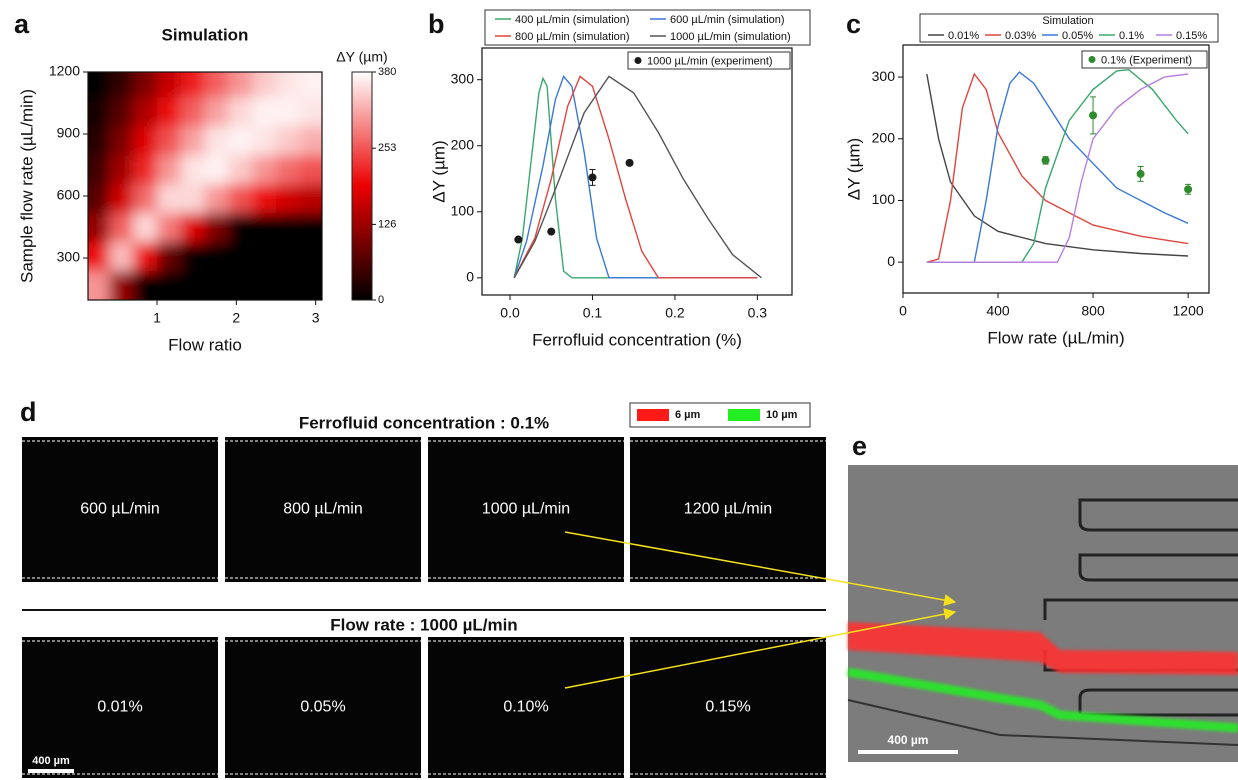 The width and height of the screenshot is (1238, 780). I want to click on panel-title: Flow rate : 1000 µL/min, so click(423, 624).